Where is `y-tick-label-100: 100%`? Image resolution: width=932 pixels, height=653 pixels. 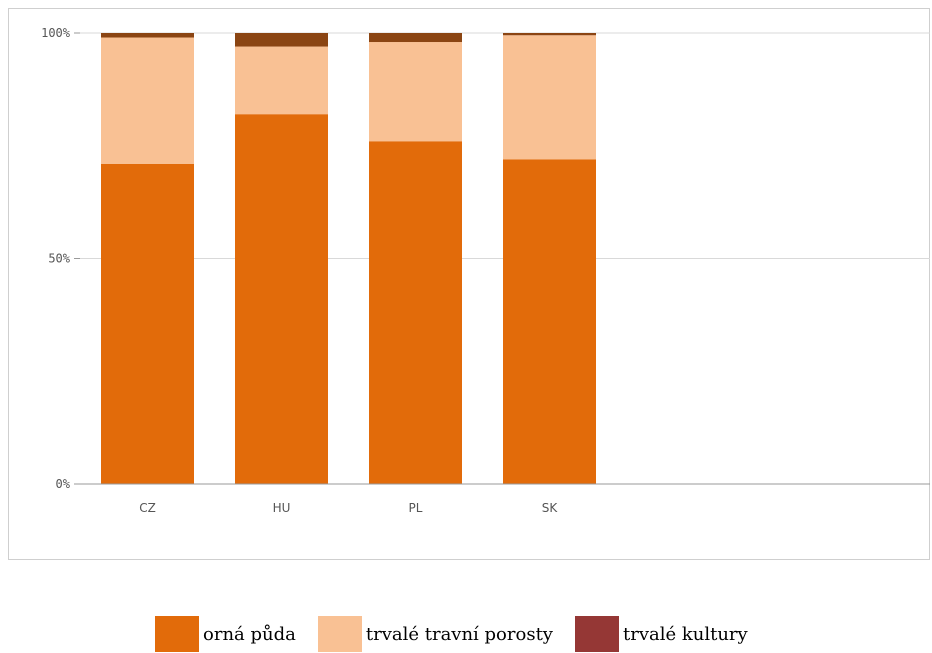
y-tick-label-100: 100% is located at coordinates (56, 33).